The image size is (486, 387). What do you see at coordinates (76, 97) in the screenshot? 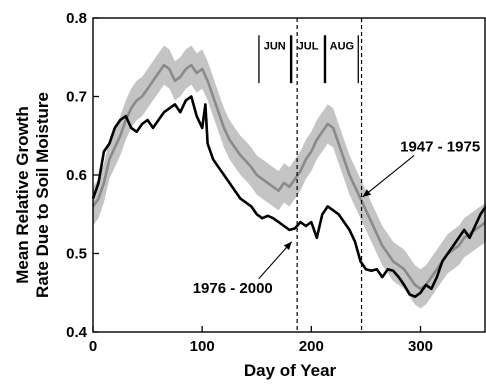
I see `y-tick-label-3: 0.7` at bounding box center [76, 97].